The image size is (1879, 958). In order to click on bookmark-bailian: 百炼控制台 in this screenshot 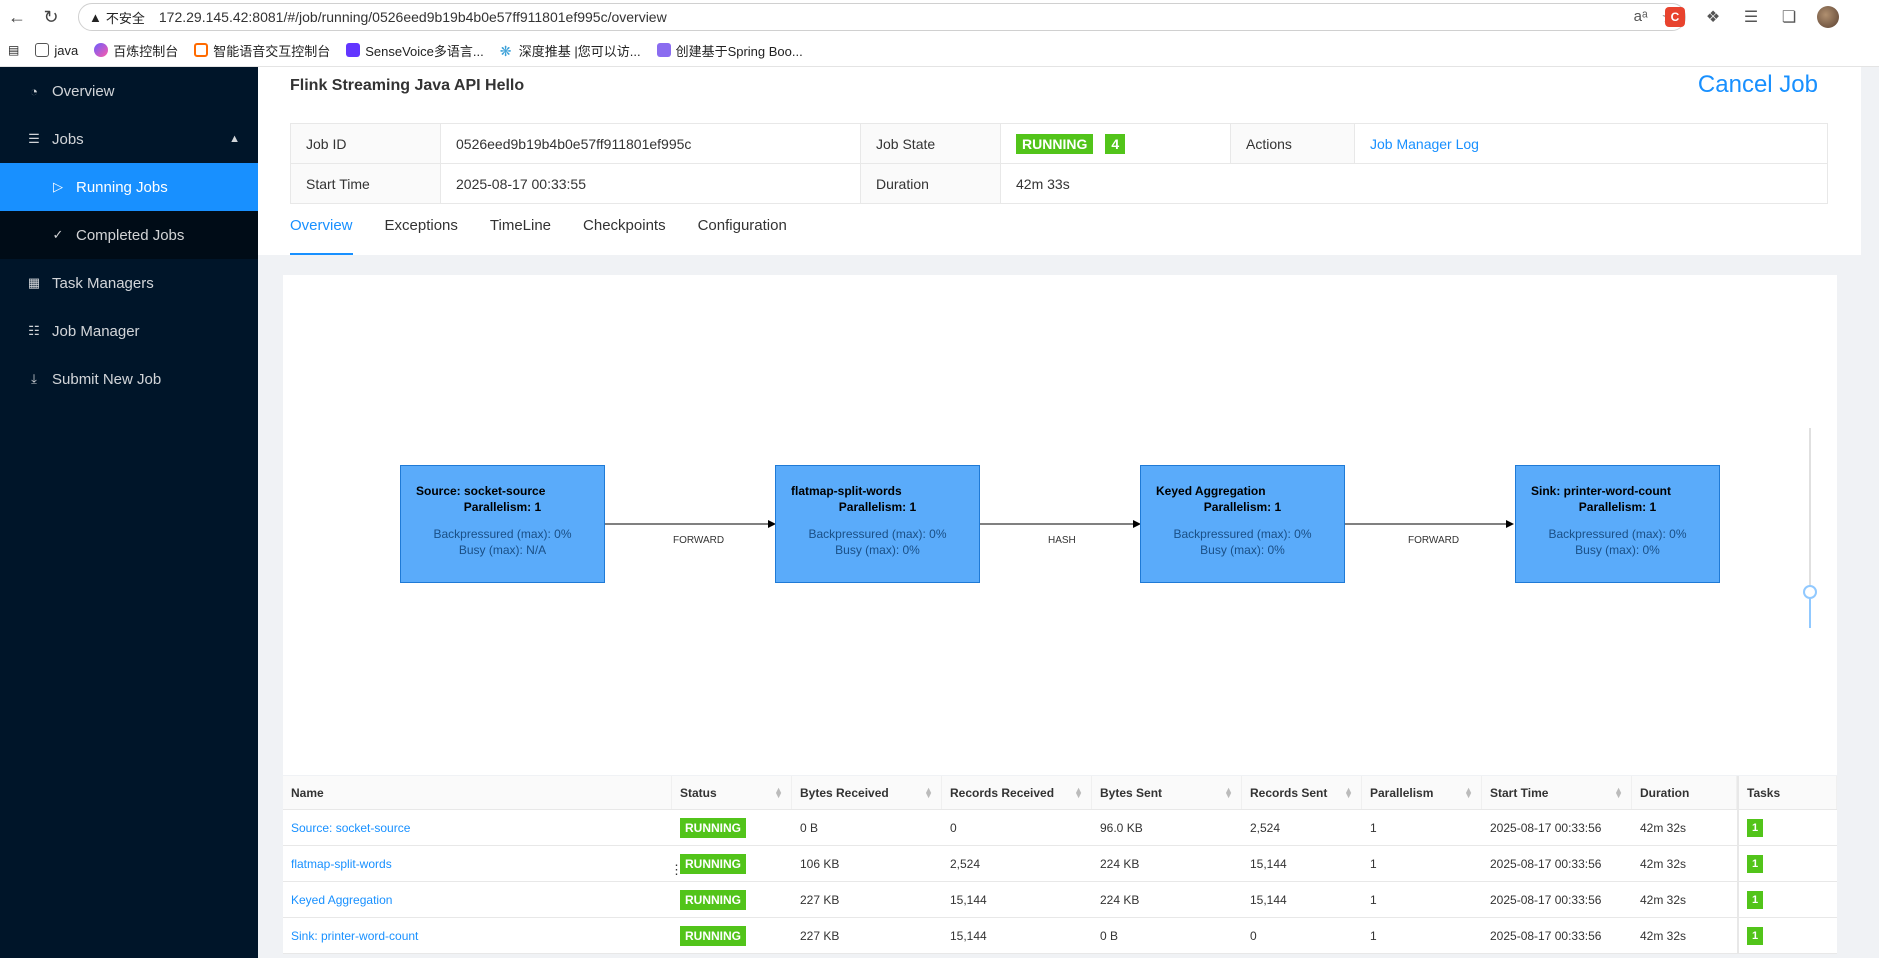, I will do `click(136, 50)`.